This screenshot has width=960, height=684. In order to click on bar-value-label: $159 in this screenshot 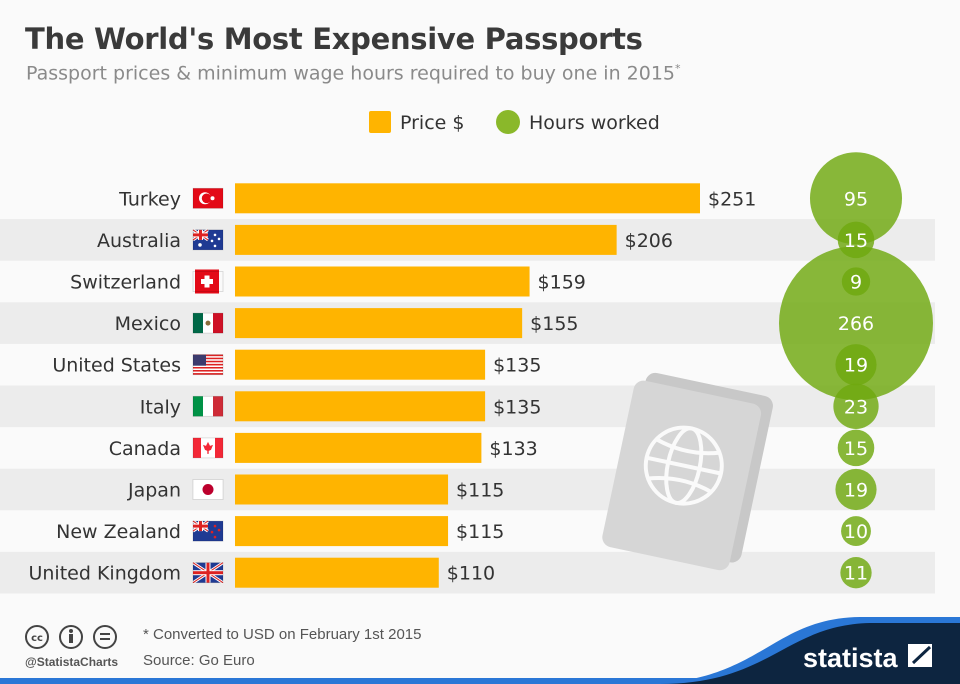, I will do `click(562, 283)`.